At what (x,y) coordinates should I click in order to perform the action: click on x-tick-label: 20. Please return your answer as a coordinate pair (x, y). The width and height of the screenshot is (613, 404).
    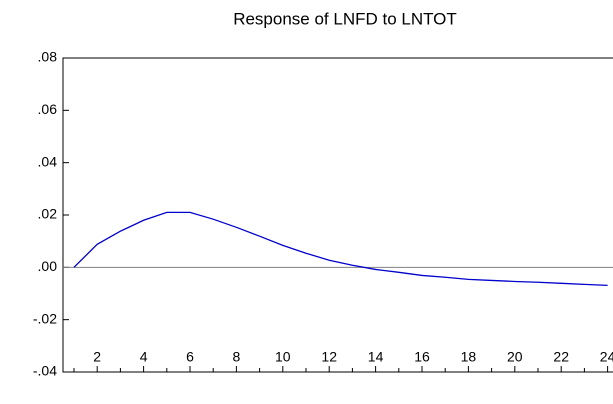
    Looking at the image, I should click on (515, 357).